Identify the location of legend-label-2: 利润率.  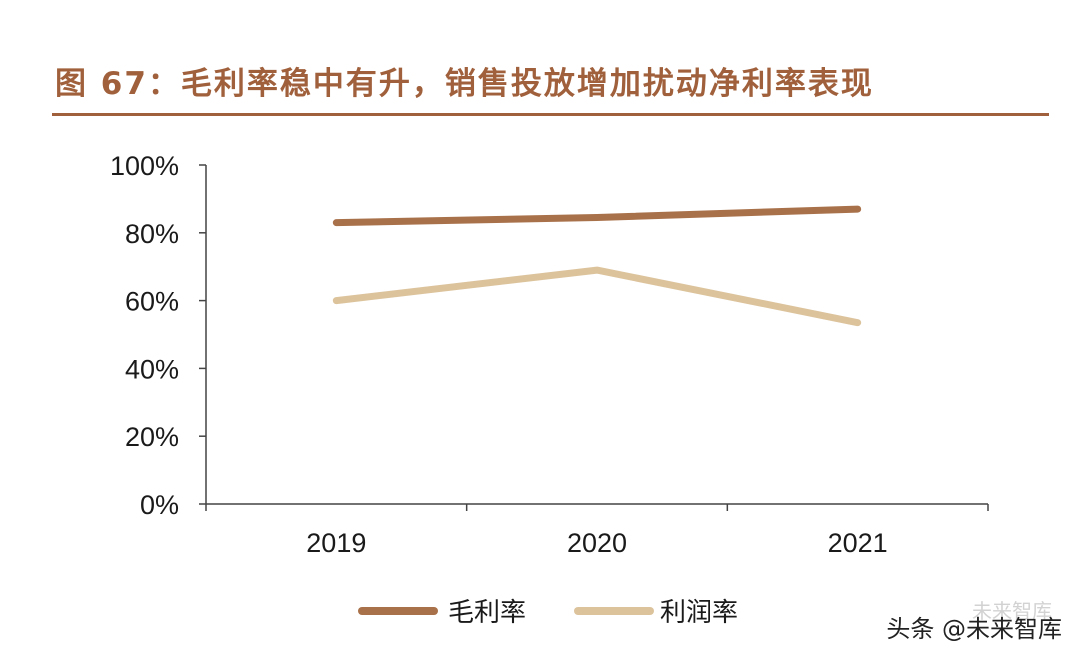
(699, 613).